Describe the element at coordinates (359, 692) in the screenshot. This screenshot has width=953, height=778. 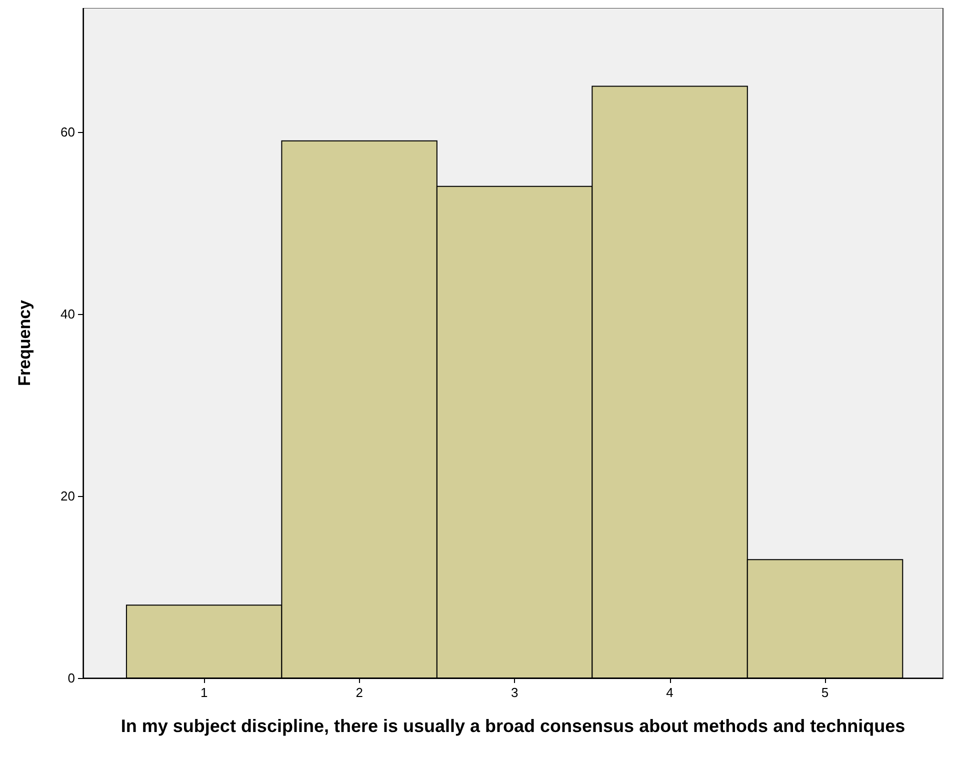
I see `x-tick-label: 2` at that location.